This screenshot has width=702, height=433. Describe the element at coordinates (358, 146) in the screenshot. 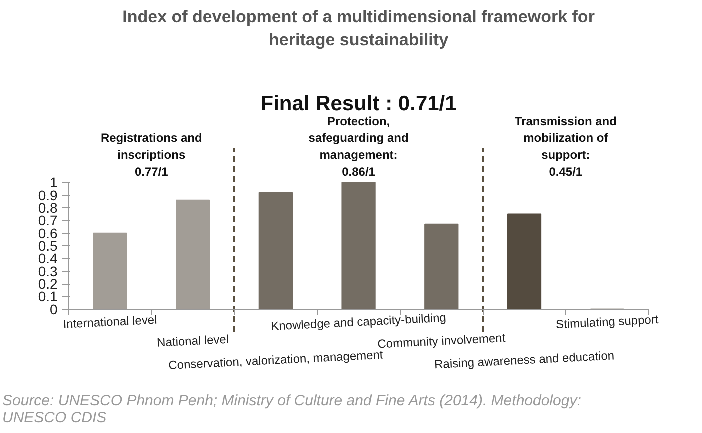

I see `text: Protection, safeguarding and management: 0.86/1` at that location.